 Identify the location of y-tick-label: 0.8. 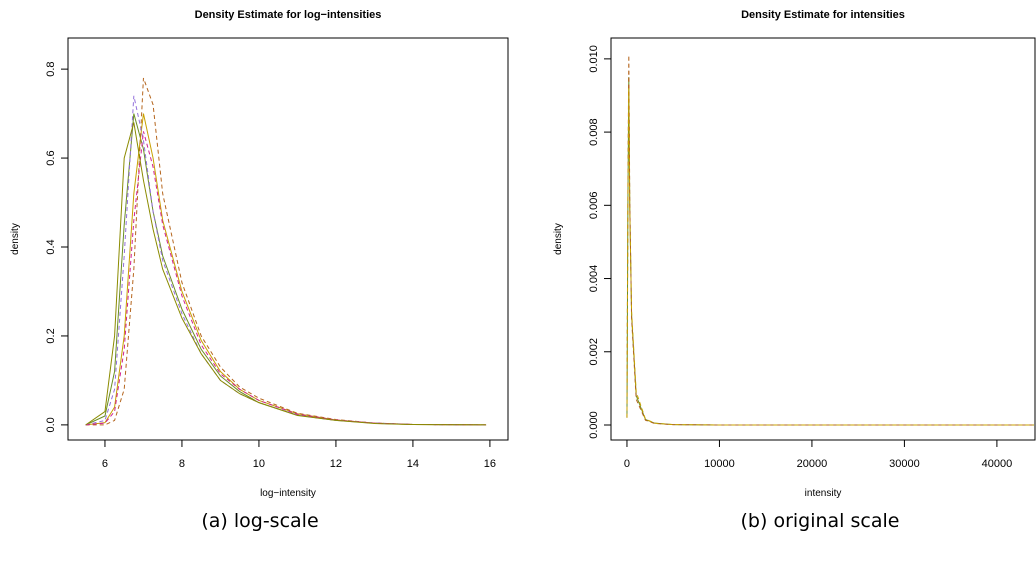
(51, 68).